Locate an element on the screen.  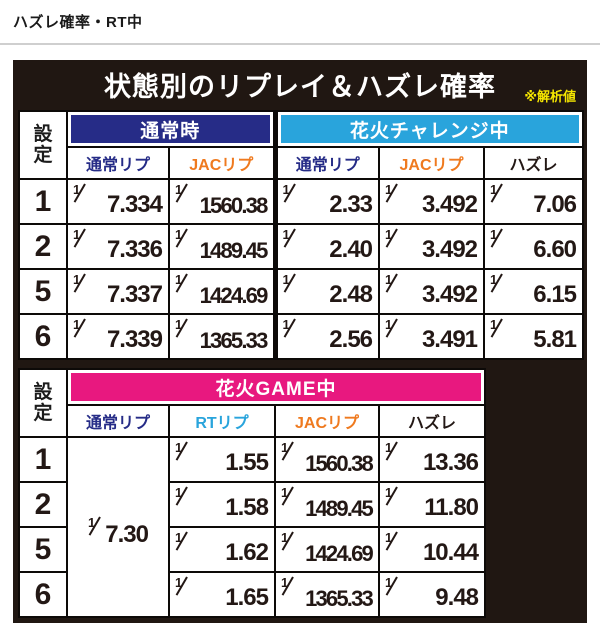
column-header-row: 通常リプ JACリプ 通常リプ JACリプ ハズレ is located at coordinates (302, 163).